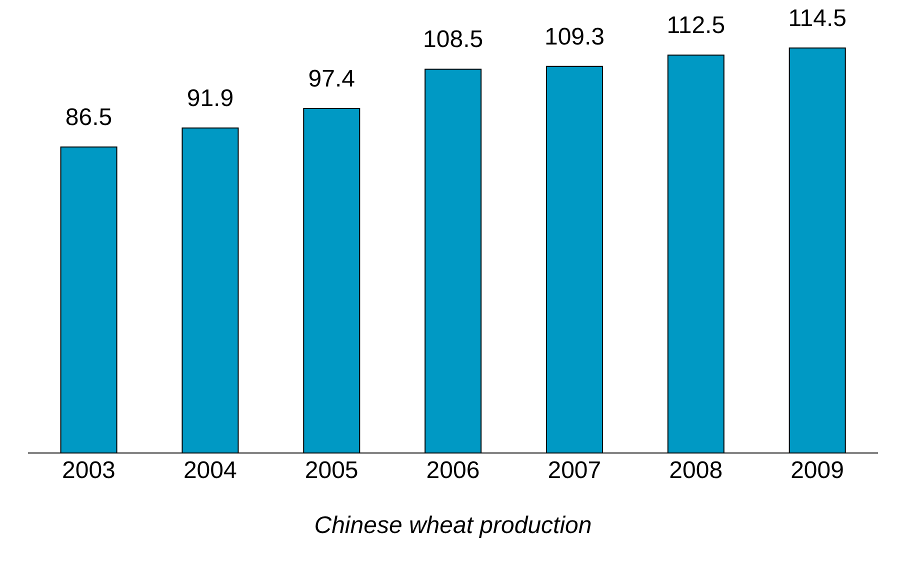 This screenshot has width=907, height=565. I want to click on x-tick-label: 2006, so click(453, 470).